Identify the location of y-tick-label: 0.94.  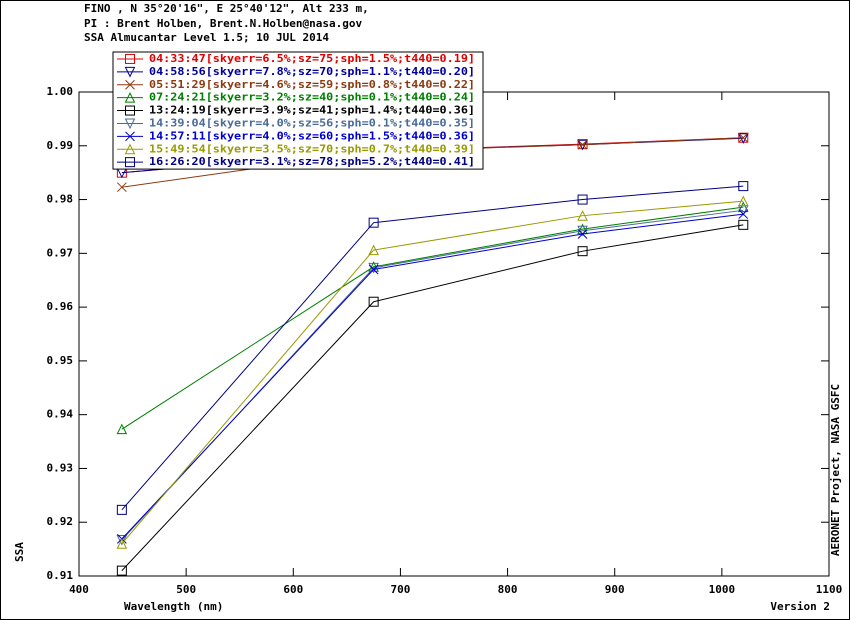
(60, 414).